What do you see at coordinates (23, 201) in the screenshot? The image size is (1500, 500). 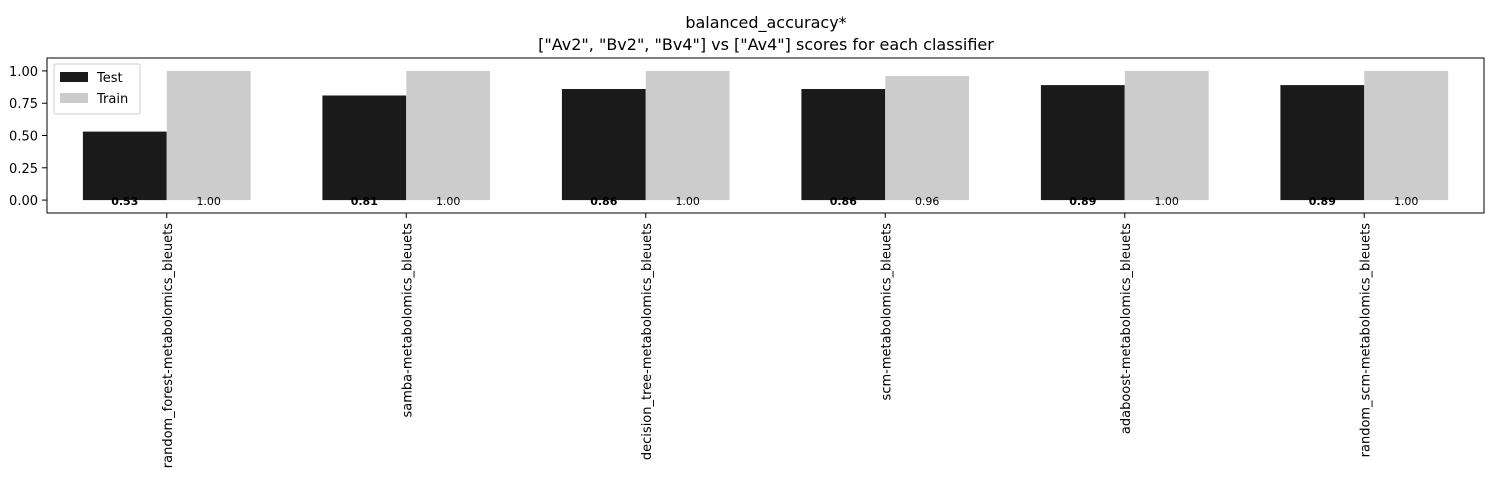 I see `y-tick-label-0: 0.00` at bounding box center [23, 201].